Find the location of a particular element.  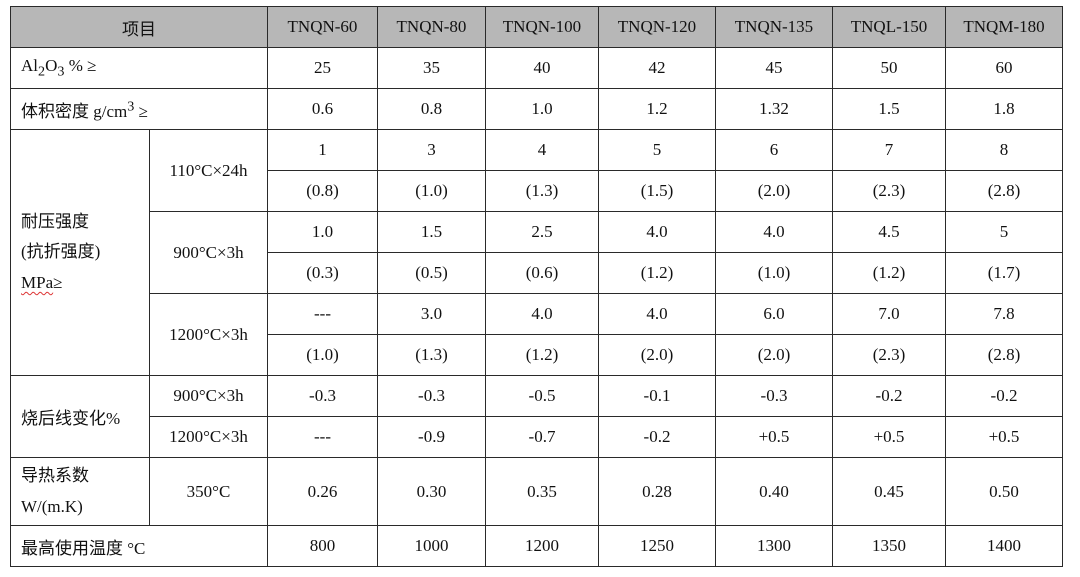

strength-value: 4 is located at coordinates (542, 150).